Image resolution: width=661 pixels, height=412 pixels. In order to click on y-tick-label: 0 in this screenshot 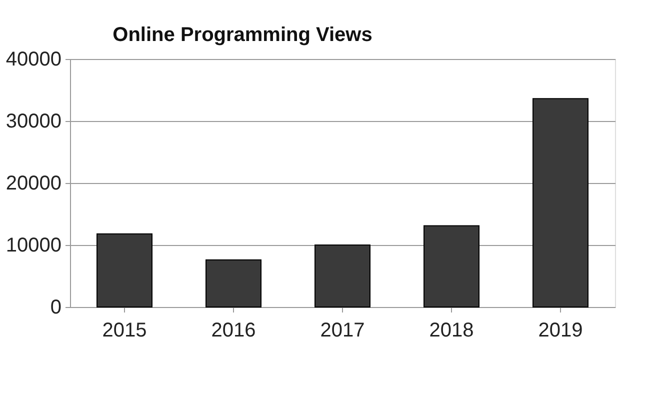, I will do `click(56, 307)`.